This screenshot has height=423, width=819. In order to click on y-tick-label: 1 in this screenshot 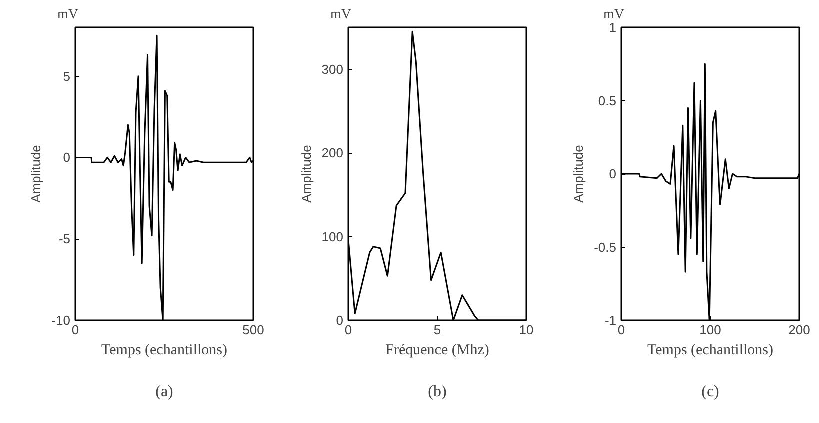, I will do `click(613, 27)`.